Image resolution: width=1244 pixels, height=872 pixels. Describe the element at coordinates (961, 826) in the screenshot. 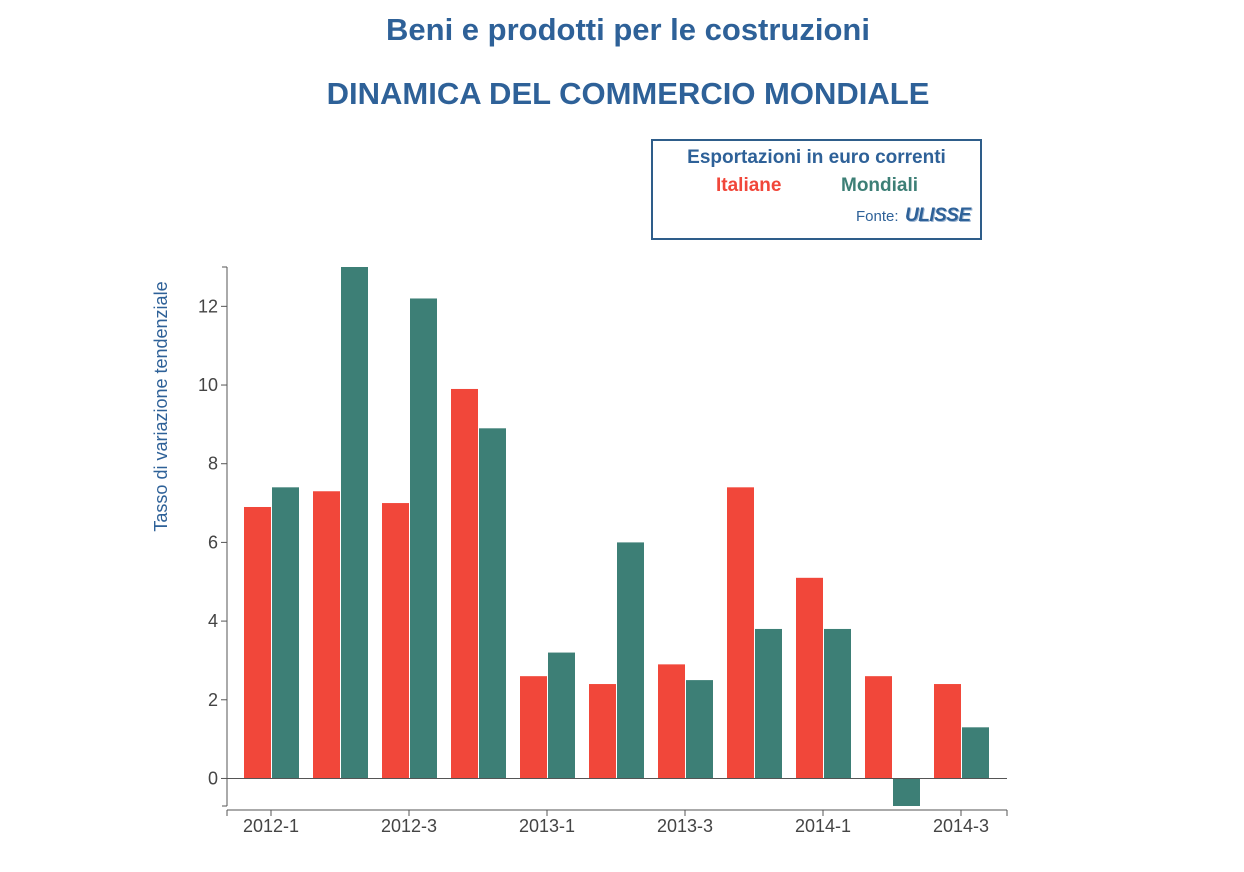

I see `x-tick-label: 2014-3` at that location.